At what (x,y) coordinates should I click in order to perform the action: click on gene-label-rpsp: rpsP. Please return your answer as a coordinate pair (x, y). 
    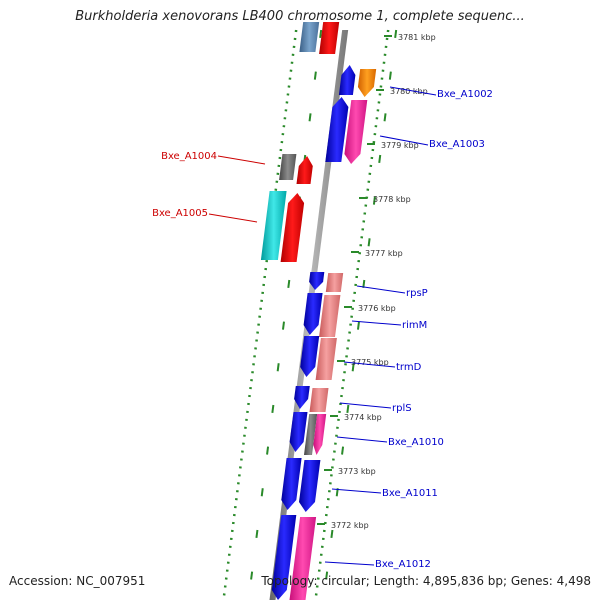
    Looking at the image, I should click on (417, 293).